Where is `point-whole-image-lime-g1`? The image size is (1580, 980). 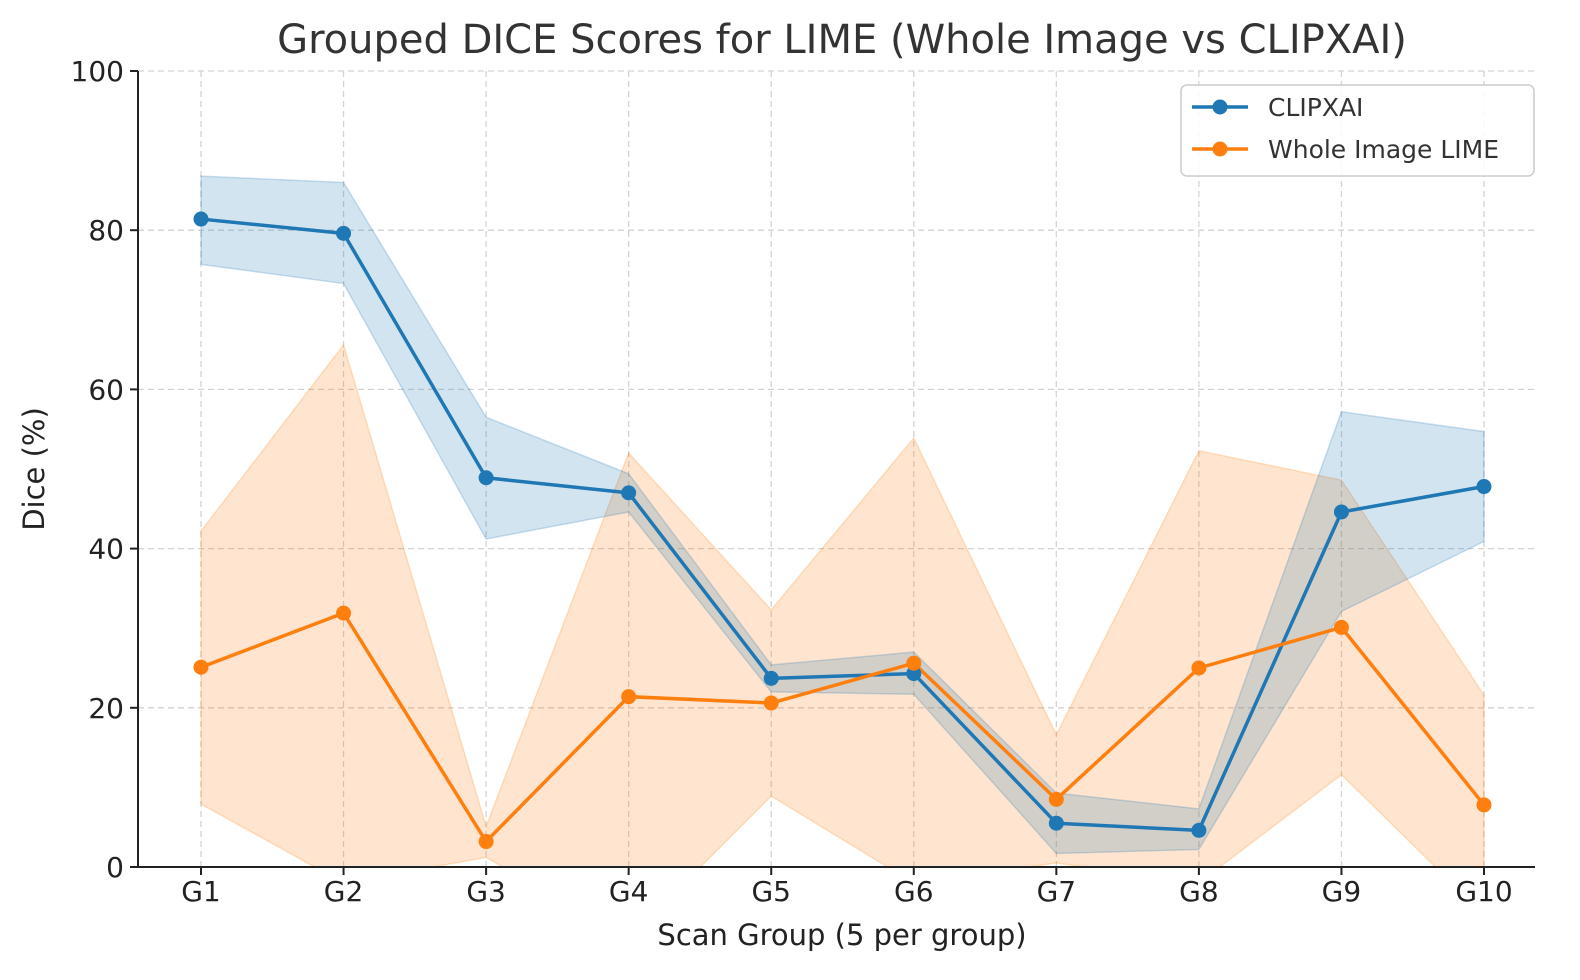 point-whole-image-lime-g1 is located at coordinates (201, 667).